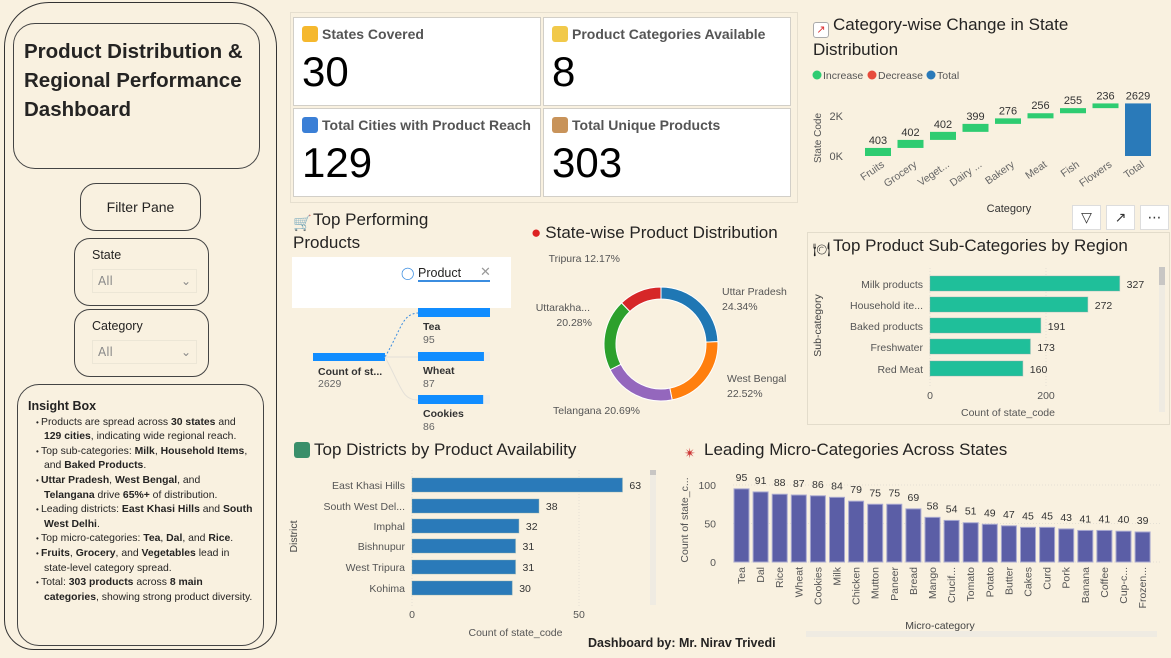 This screenshot has height=658, width=1171. I want to click on x-tick: Chicken, so click(857, 586).